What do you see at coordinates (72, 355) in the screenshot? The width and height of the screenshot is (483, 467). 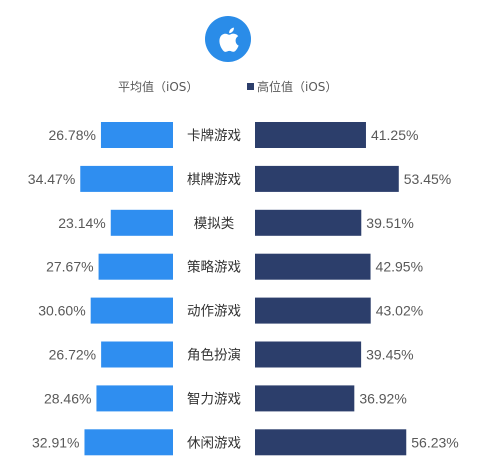 I see `value-label-average-5: 26.72%` at bounding box center [72, 355].